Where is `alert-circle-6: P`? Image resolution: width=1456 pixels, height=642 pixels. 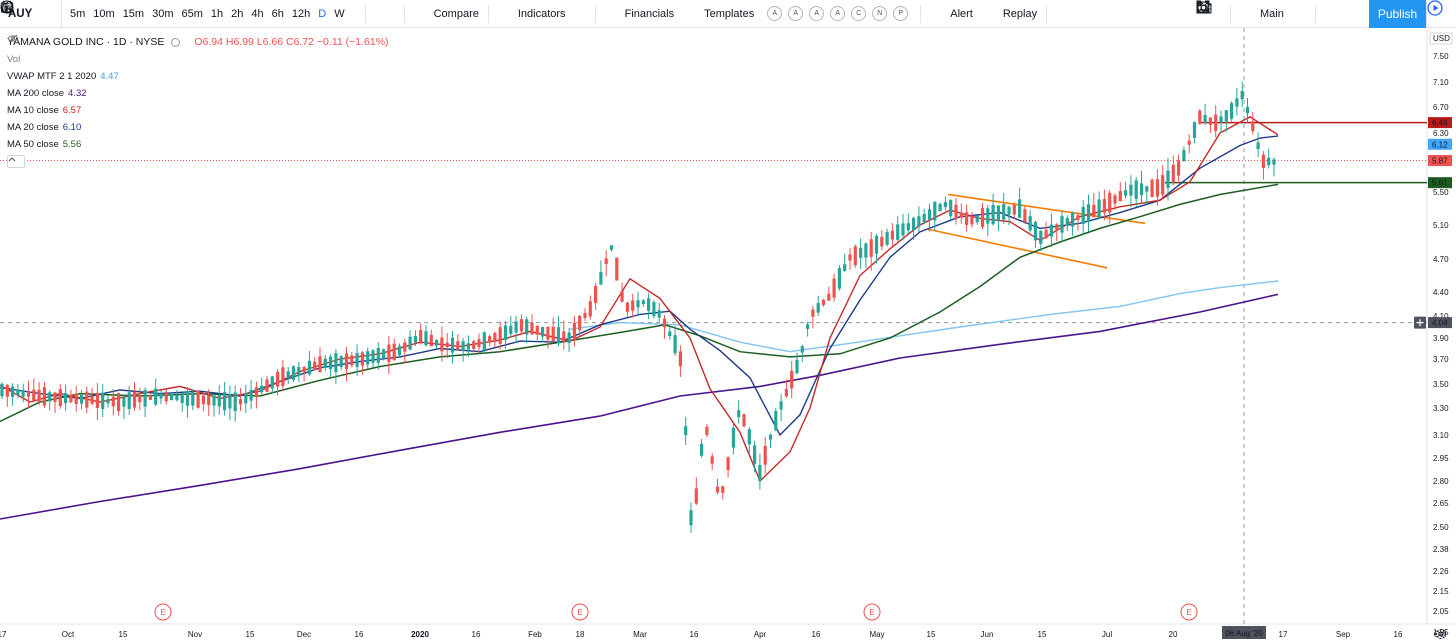 alert-circle-6: P is located at coordinates (901, 13).